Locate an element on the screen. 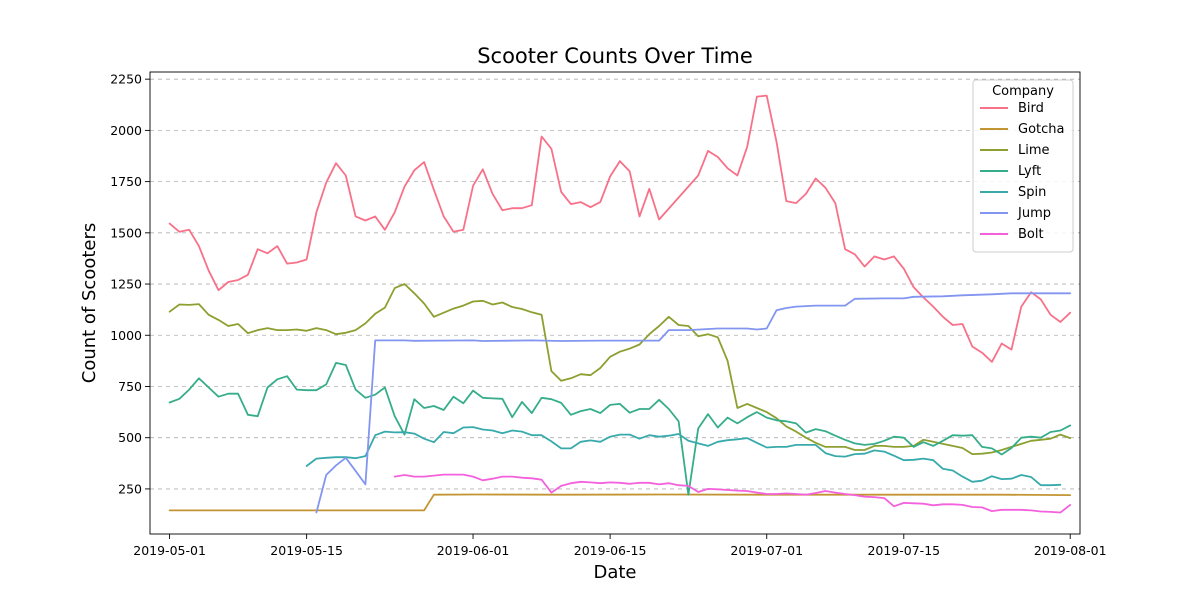  x-tick-label: 2019-06-15 is located at coordinates (610, 550).